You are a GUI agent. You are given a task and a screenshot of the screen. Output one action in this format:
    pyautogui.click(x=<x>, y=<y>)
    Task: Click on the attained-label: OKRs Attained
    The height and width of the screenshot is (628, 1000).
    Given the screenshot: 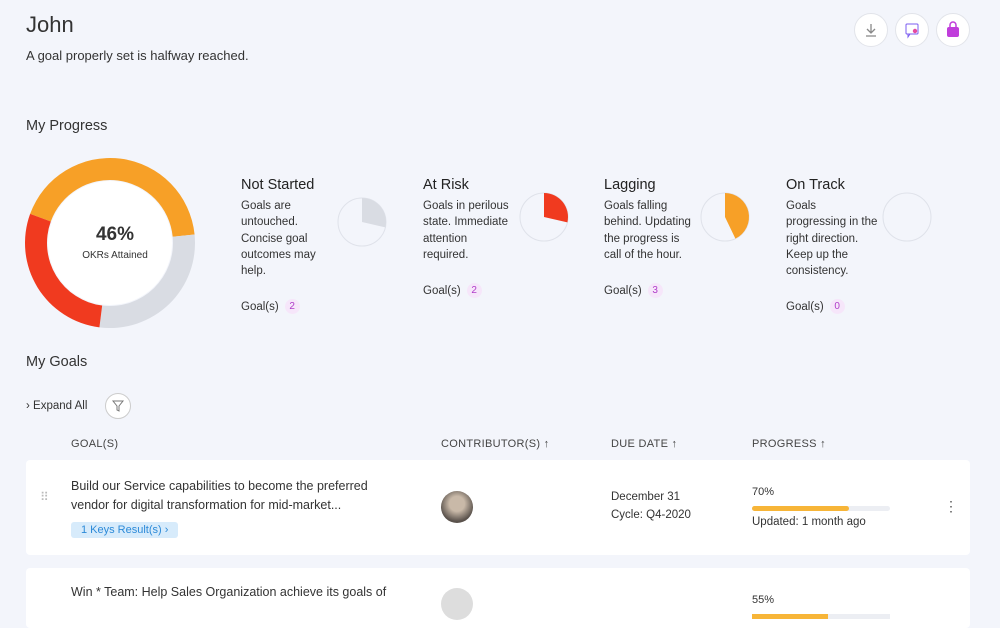 What is the action you would take?
    pyautogui.click(x=115, y=255)
    